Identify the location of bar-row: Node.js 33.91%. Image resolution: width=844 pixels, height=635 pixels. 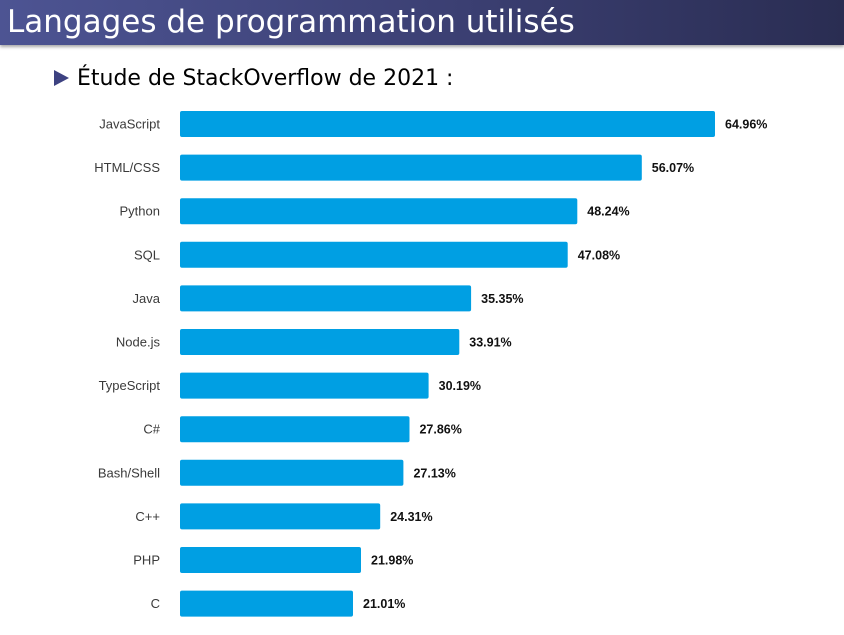
(314, 342).